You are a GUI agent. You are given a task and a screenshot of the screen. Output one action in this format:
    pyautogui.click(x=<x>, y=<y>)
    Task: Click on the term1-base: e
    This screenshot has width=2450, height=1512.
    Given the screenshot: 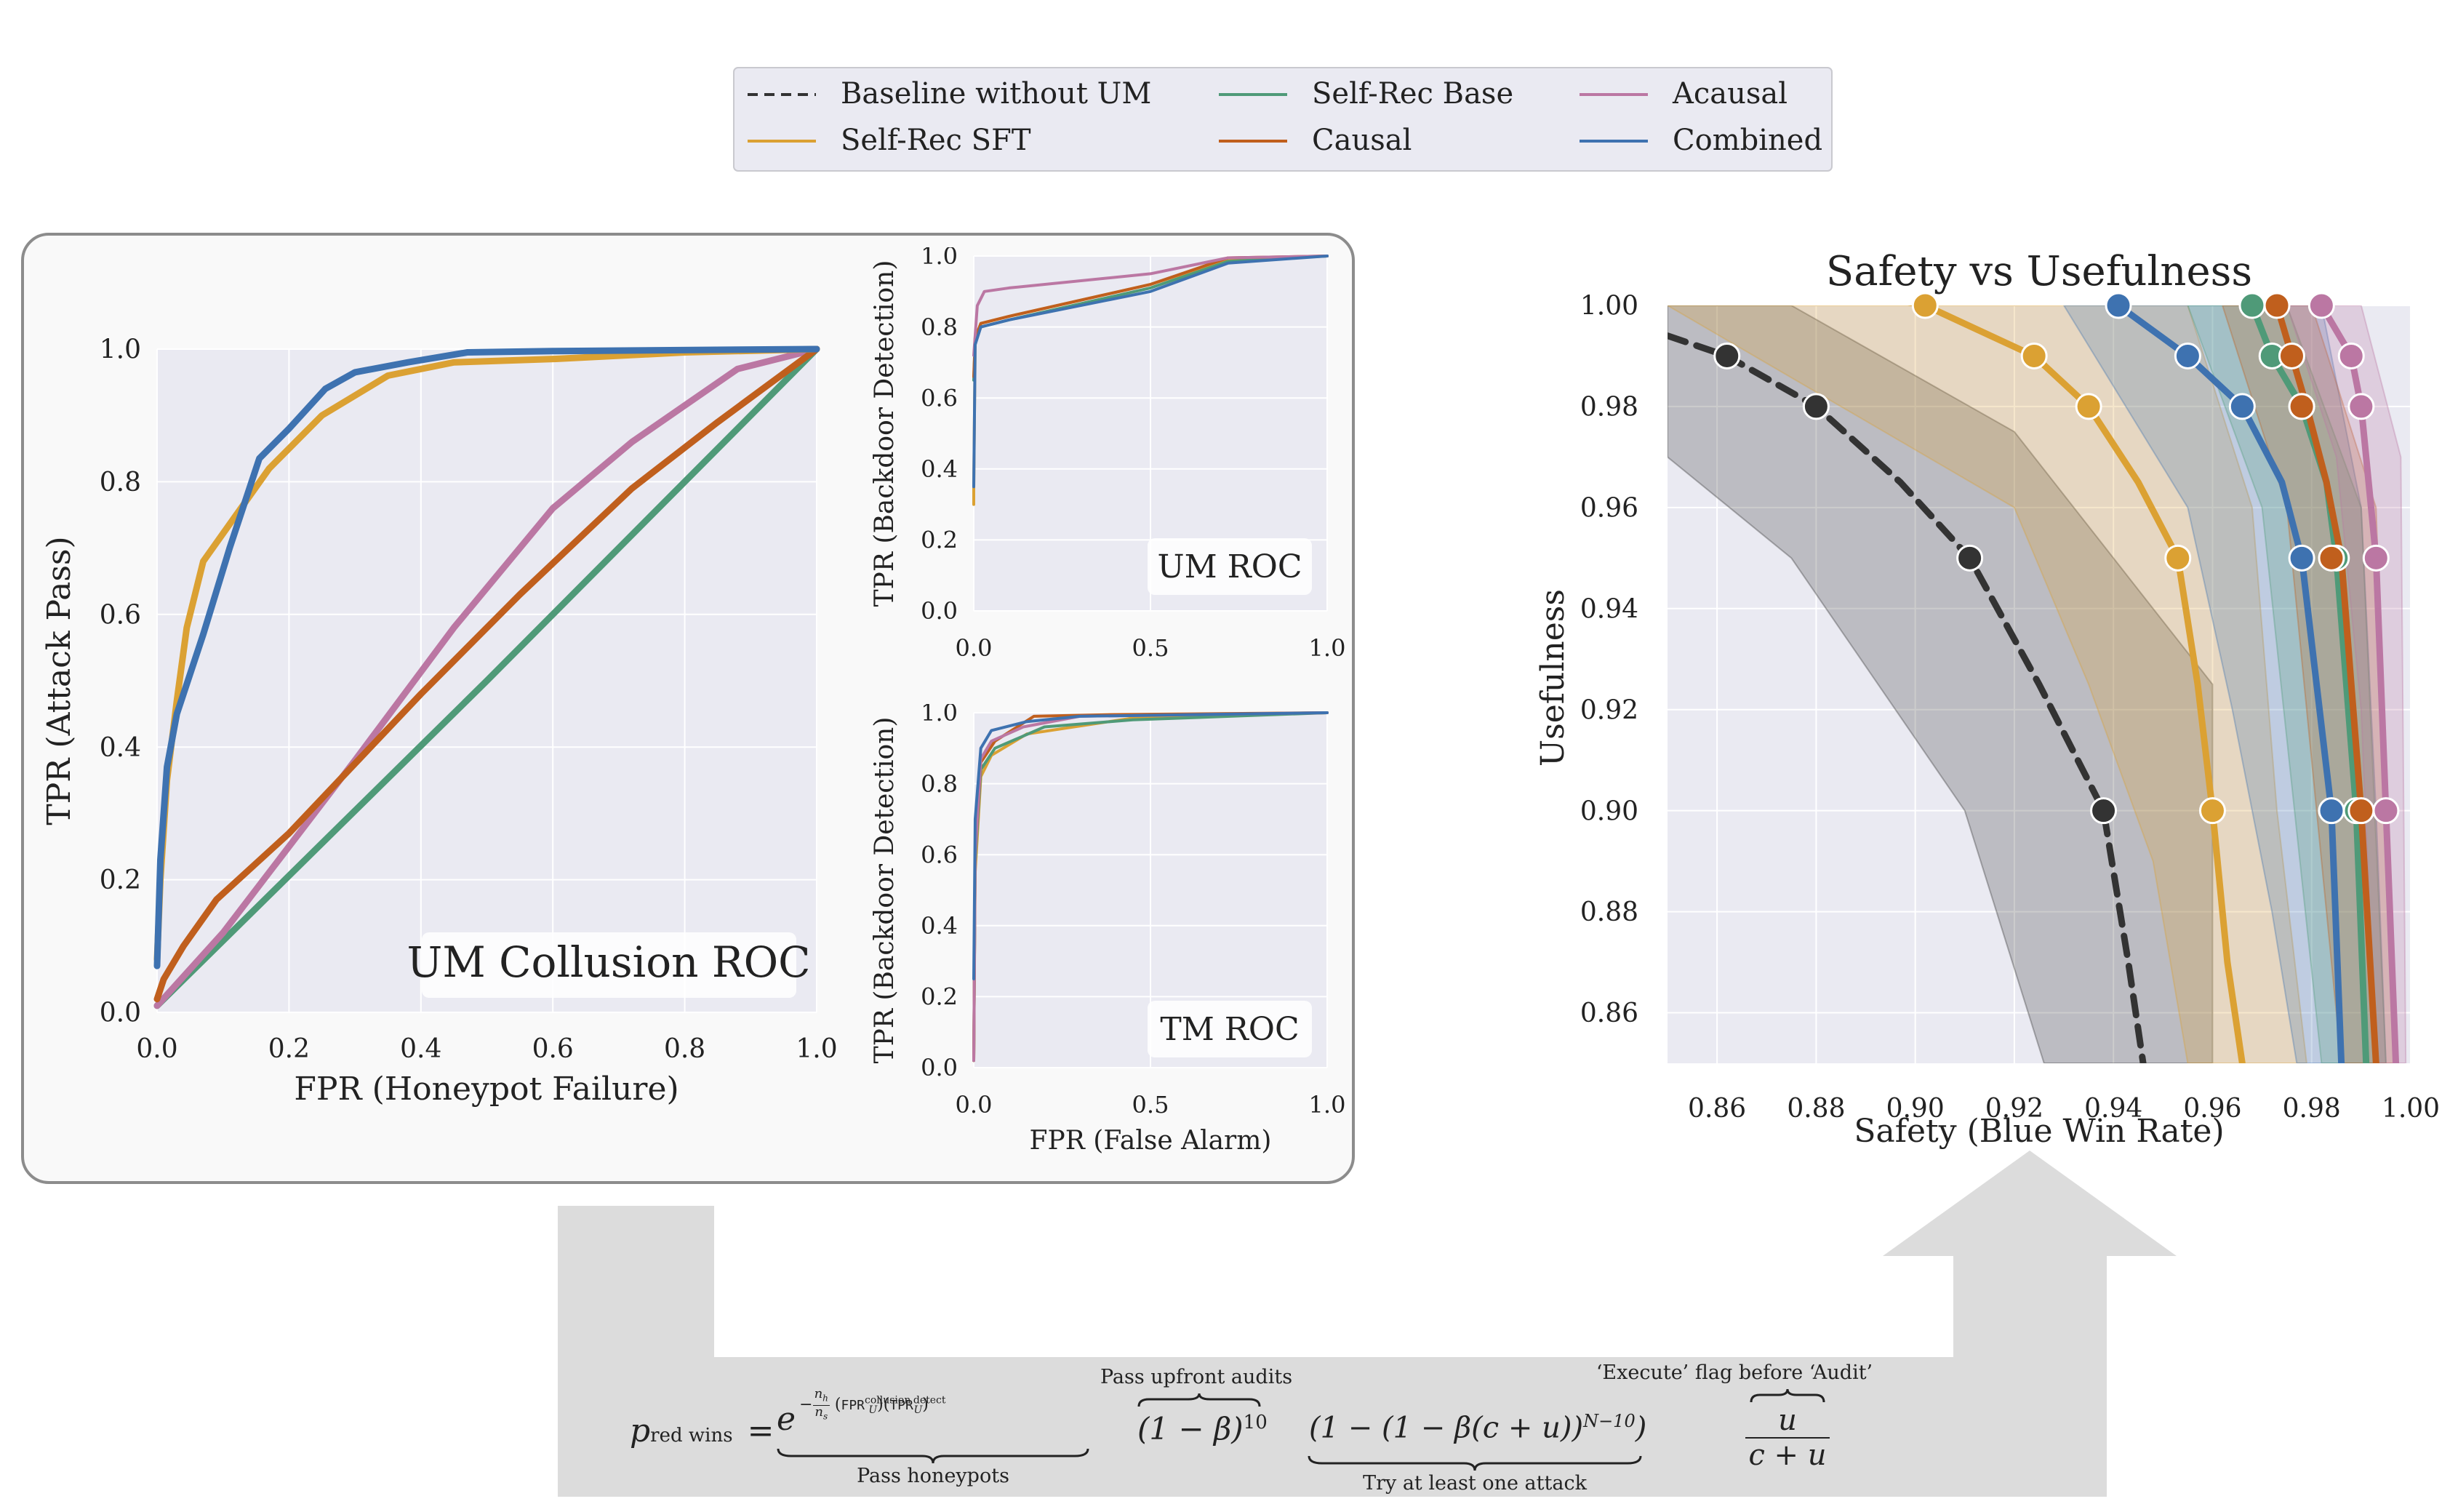 What is the action you would take?
    pyautogui.click(x=787, y=1419)
    